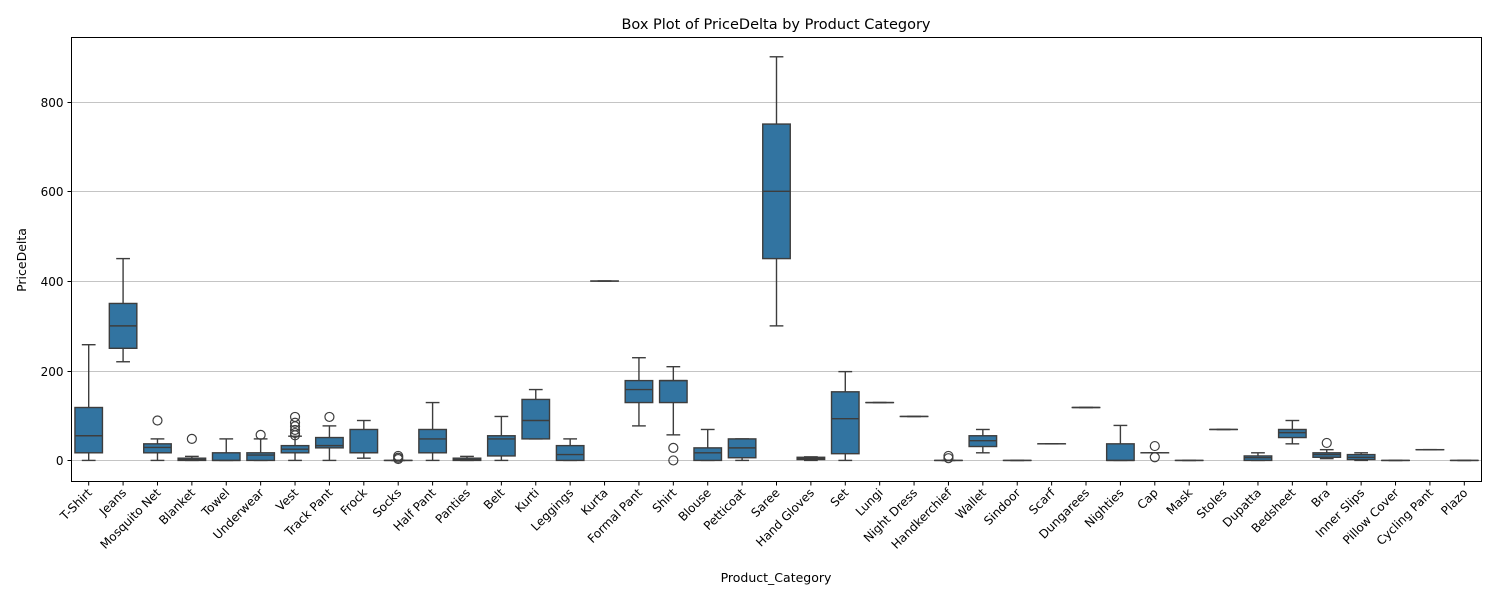  Describe the element at coordinates (1155, 452) in the screenshot. I see `box-cap` at that location.